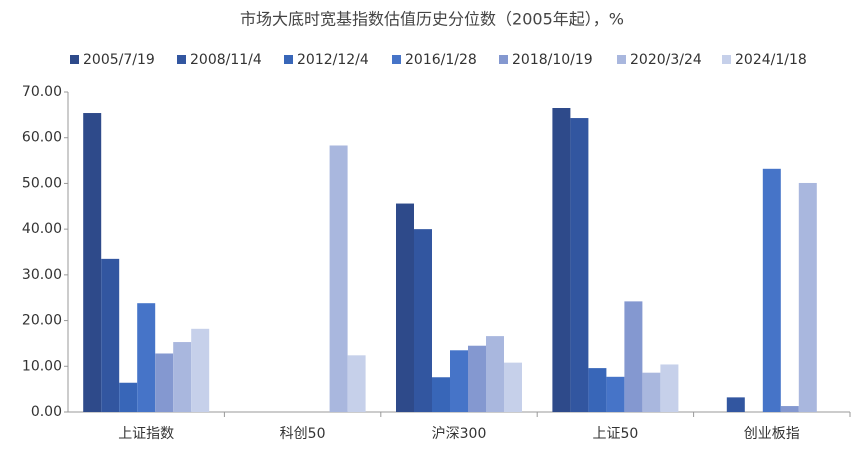 Image resolution: width=865 pixels, height=456 pixels. I want to click on legend-label: 2016/1/28, so click(441, 60).